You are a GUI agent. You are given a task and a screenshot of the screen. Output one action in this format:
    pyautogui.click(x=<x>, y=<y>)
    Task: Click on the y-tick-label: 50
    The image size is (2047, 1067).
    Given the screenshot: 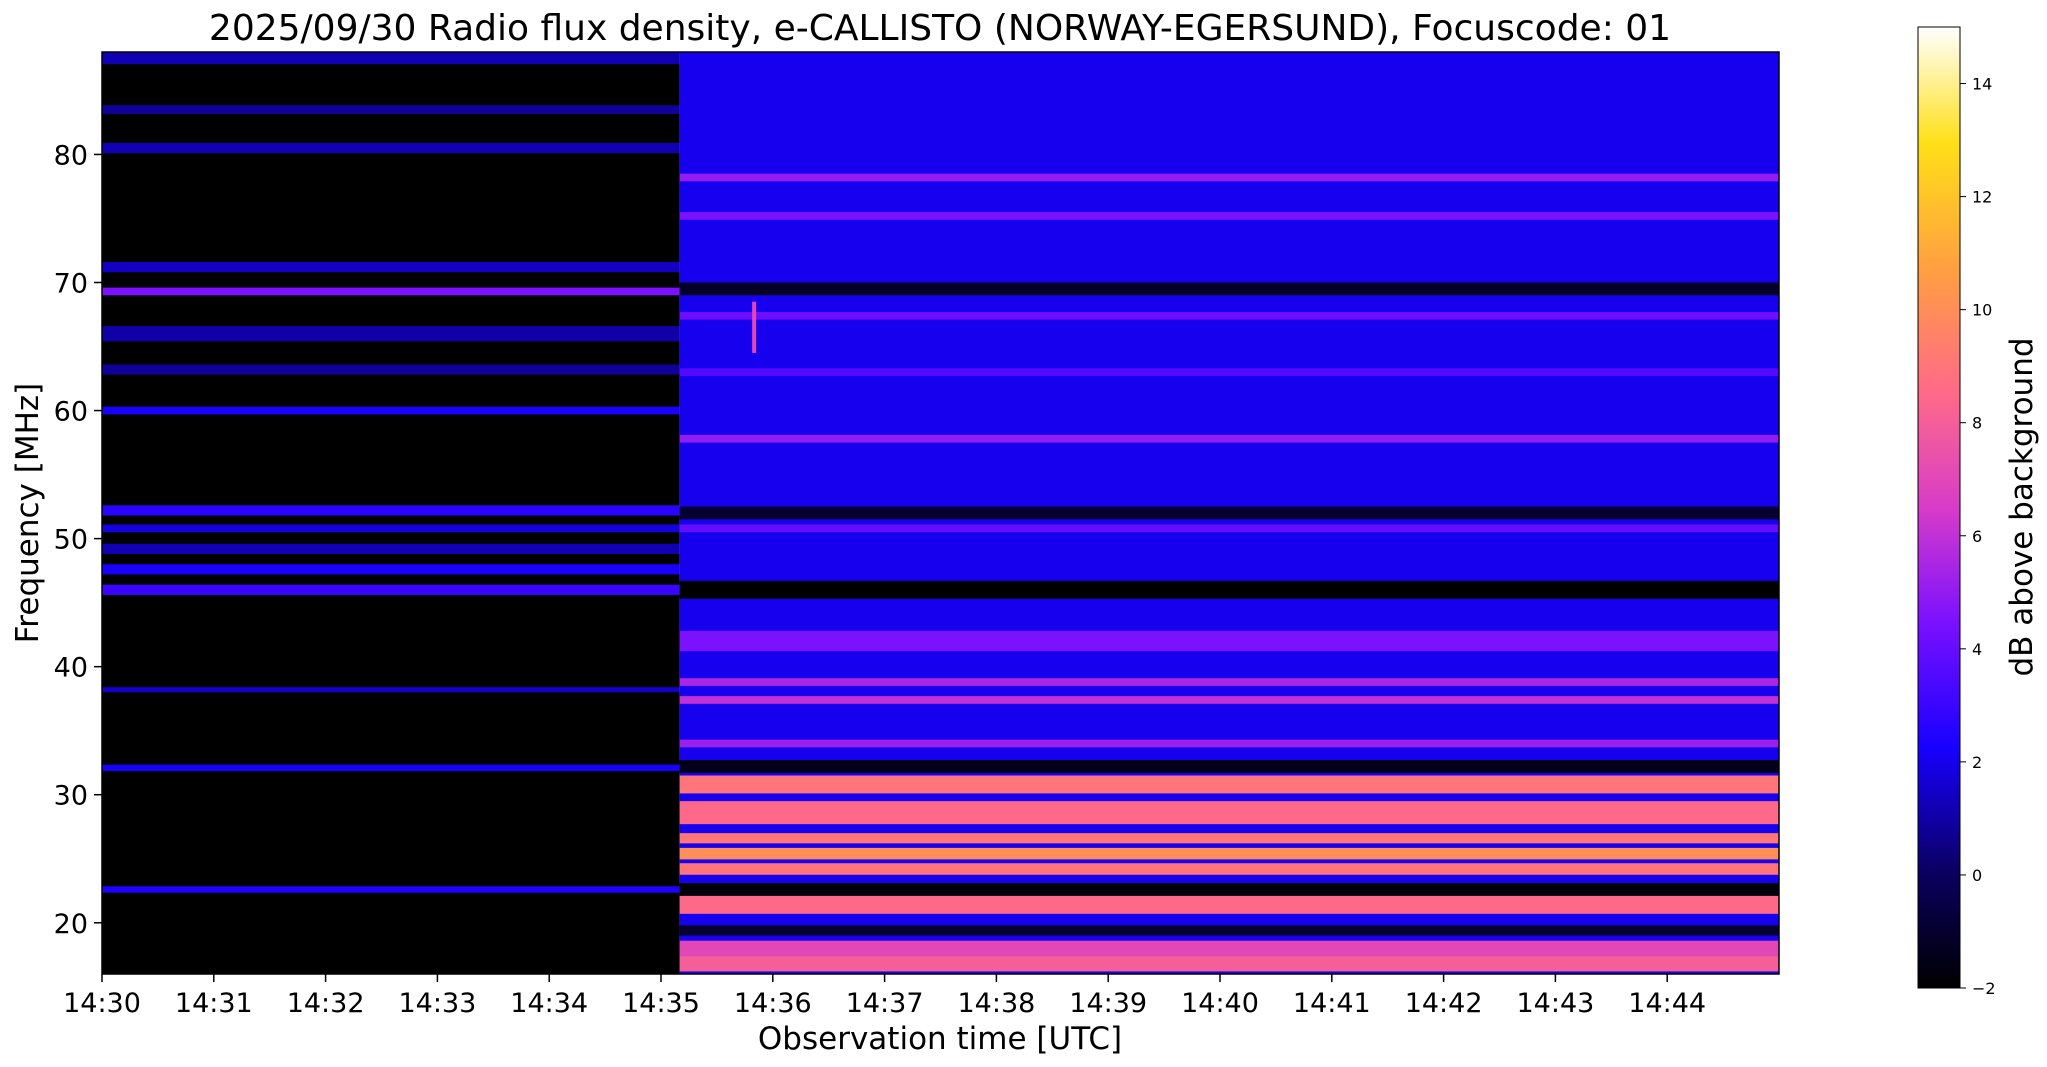 What is the action you would take?
    pyautogui.click(x=71, y=540)
    